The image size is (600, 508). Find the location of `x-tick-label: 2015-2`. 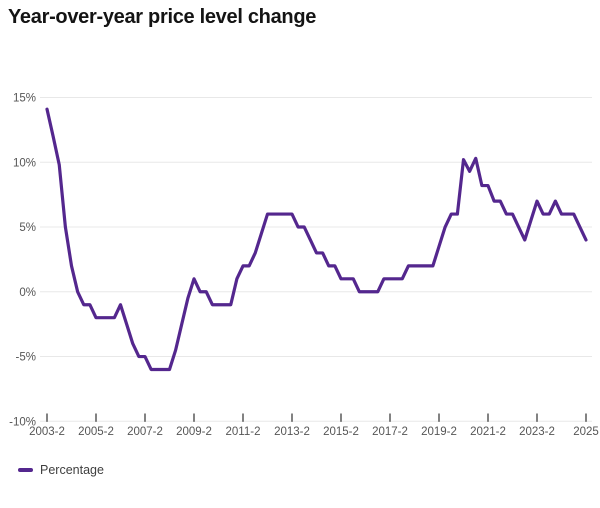

x-tick-label: 2015-2 is located at coordinates (341, 432).